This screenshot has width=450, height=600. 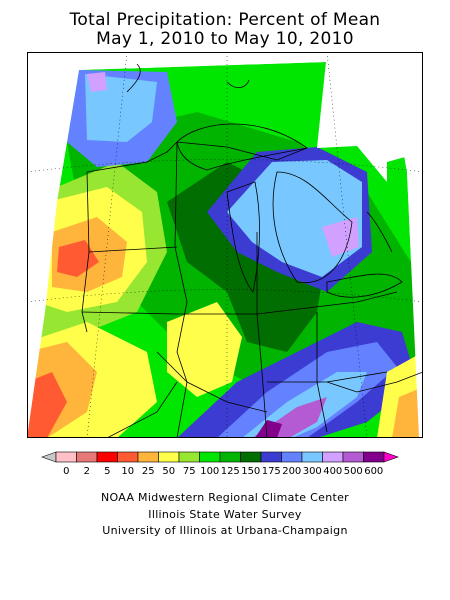 What do you see at coordinates (168, 471) in the screenshot?
I see `legend-tick-label: 50` at bounding box center [168, 471].